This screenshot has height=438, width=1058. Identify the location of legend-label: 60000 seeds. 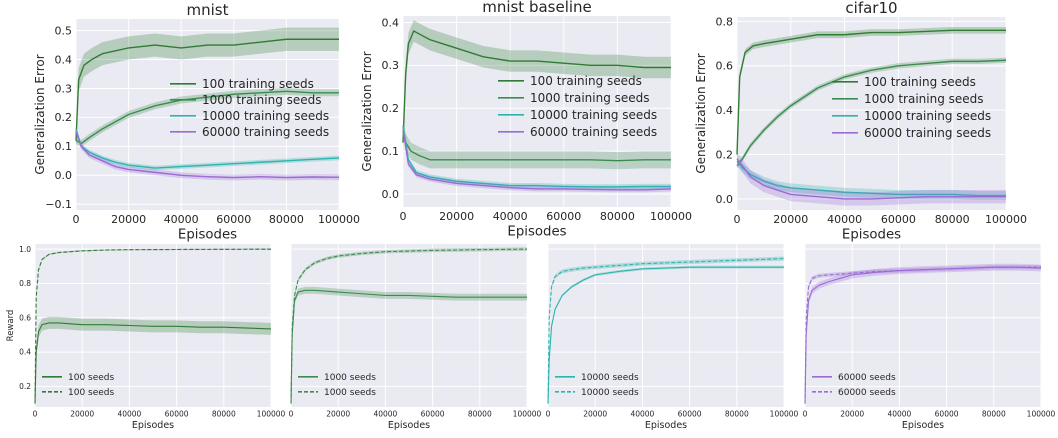
(867, 393).